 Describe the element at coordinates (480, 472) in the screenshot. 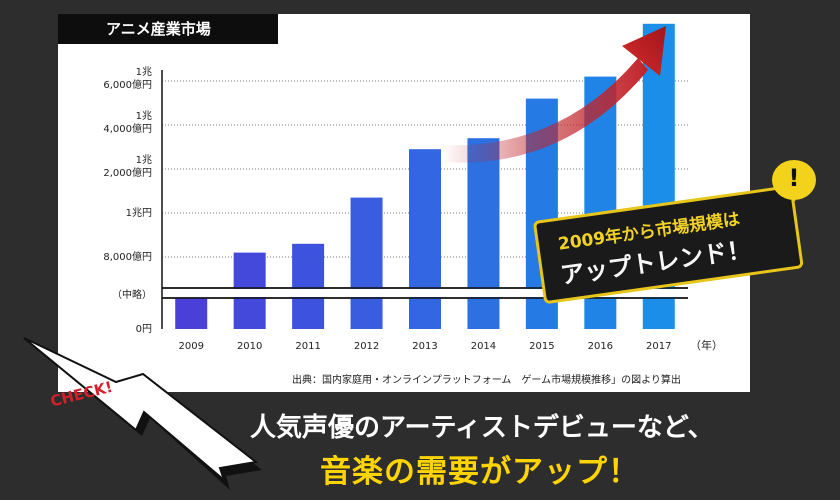

I see `headline-line2: 音楽の需要がアップ！` at that location.